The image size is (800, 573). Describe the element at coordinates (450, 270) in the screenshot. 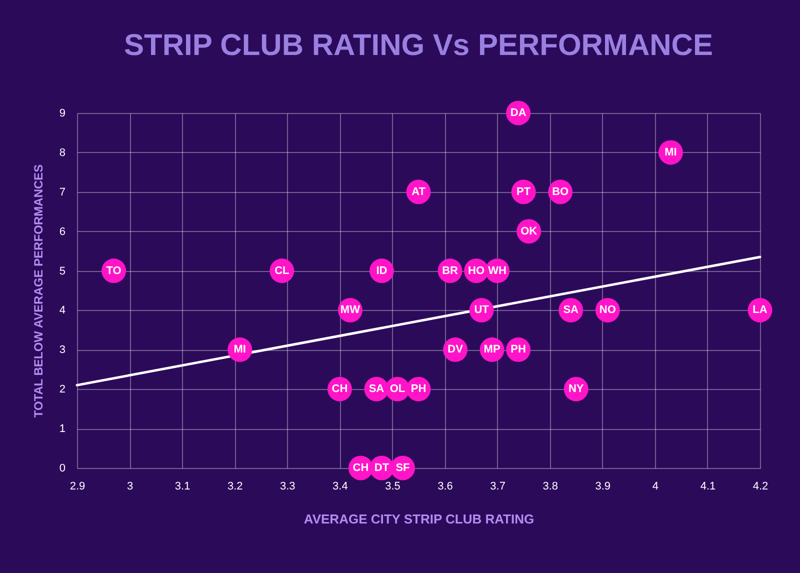

I see `annotation: BR` at that location.